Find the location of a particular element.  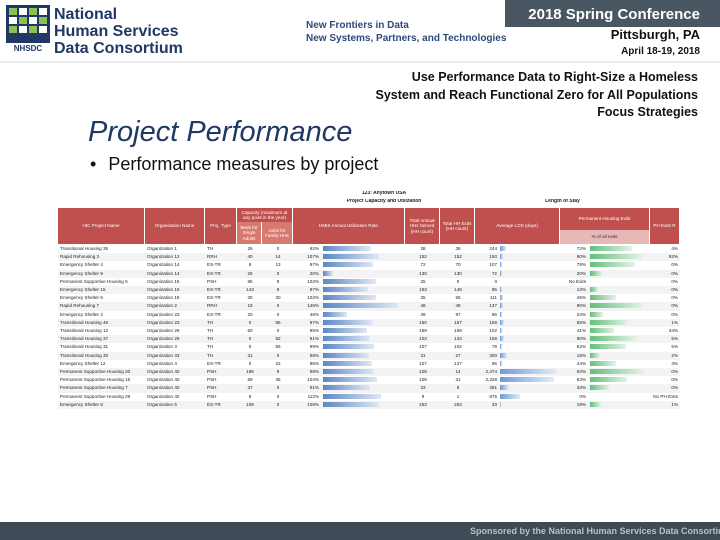

table-cell: 102 is located at coordinates (493, 330).